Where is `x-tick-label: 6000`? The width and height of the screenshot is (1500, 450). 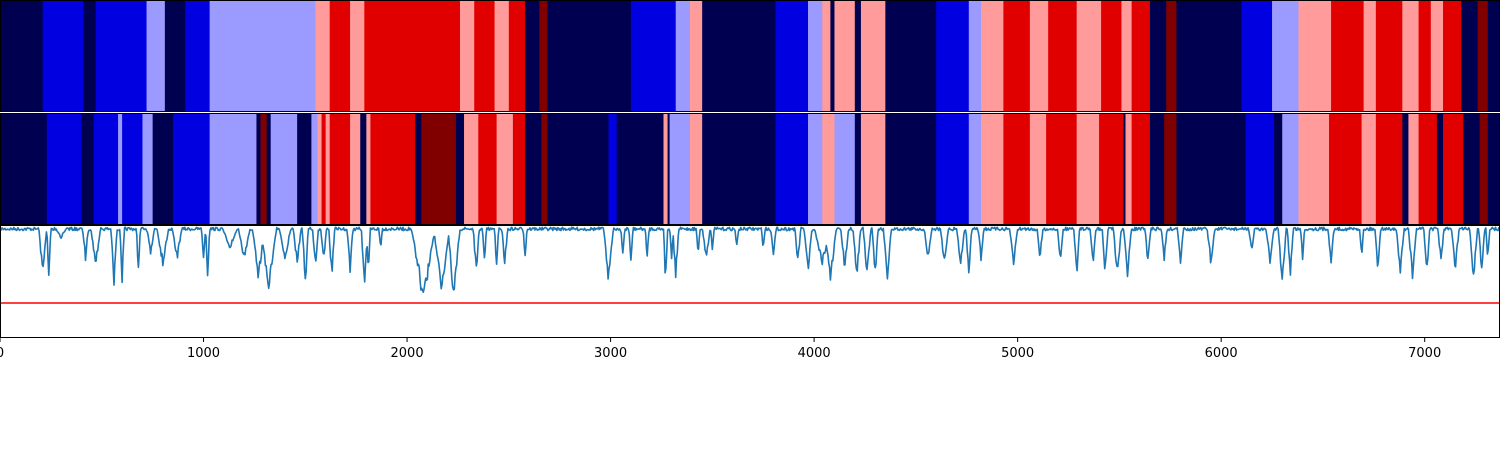
x-tick-label: 6000 is located at coordinates (1221, 353).